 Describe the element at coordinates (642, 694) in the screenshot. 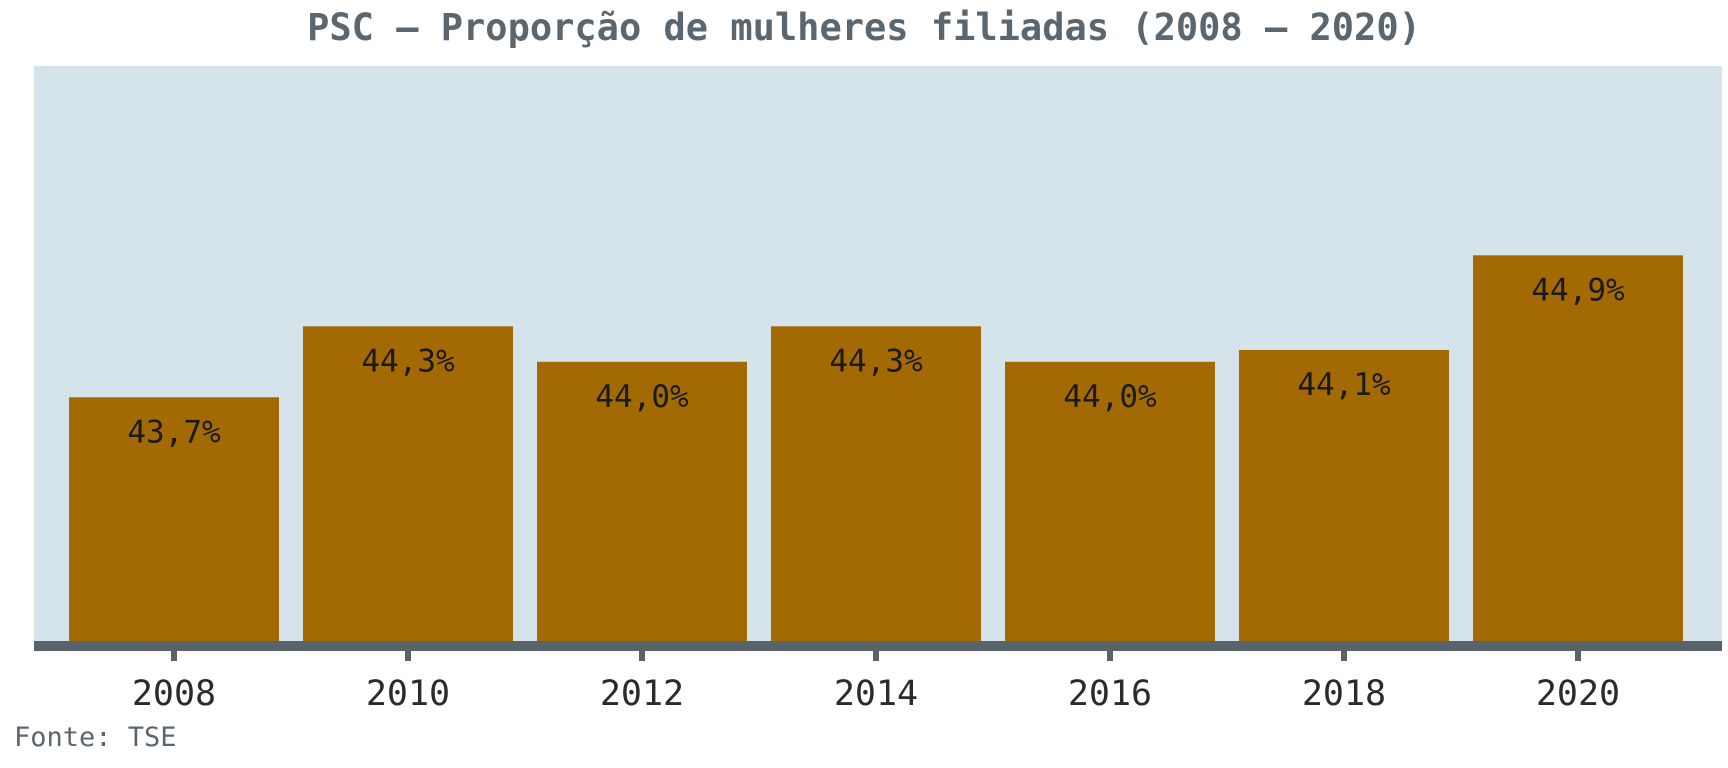

I see `x-tick-label: 2012` at that location.